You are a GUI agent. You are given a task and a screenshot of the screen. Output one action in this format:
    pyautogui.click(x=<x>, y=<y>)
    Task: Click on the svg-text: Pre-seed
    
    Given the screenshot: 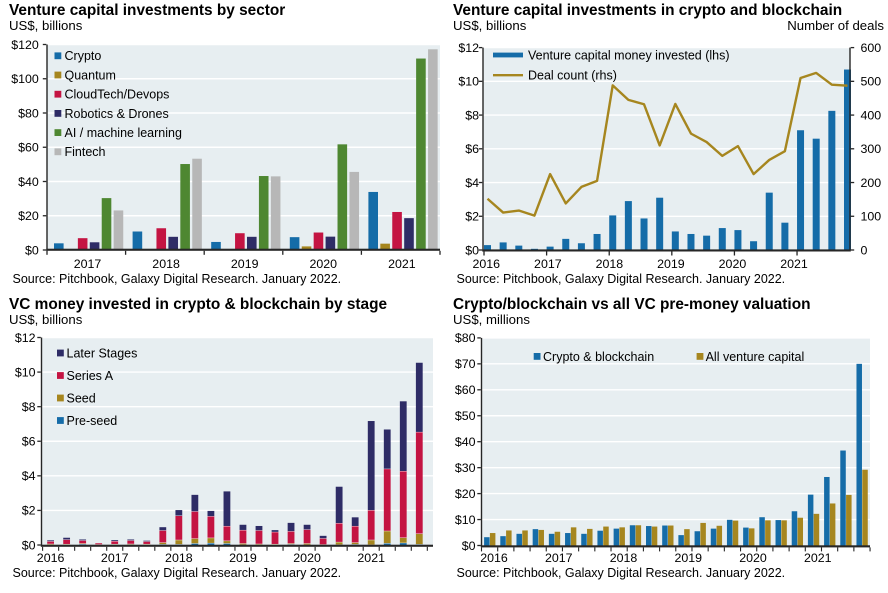 What is the action you would take?
    pyautogui.click(x=92, y=421)
    